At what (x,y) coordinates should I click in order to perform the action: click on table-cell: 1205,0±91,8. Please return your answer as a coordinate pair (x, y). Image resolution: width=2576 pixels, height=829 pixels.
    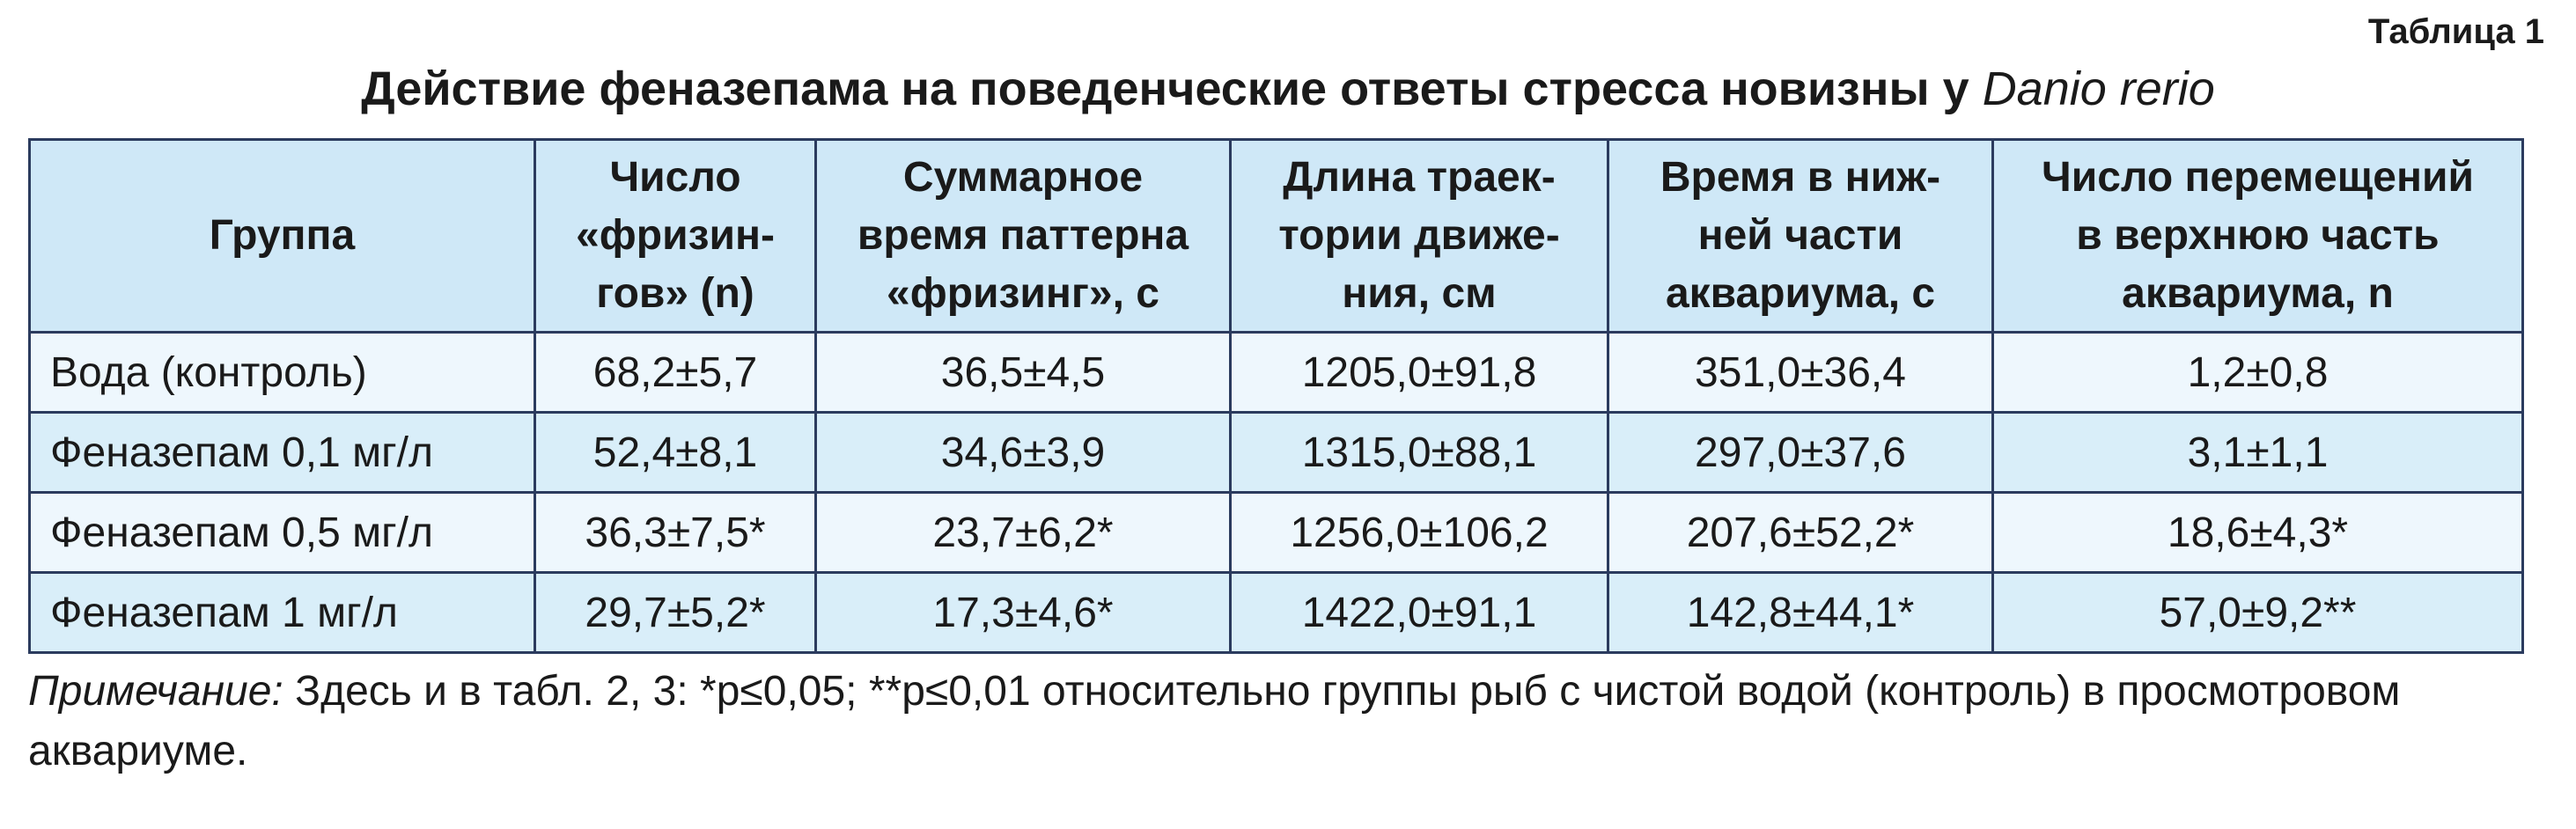
    Looking at the image, I should click on (1419, 372).